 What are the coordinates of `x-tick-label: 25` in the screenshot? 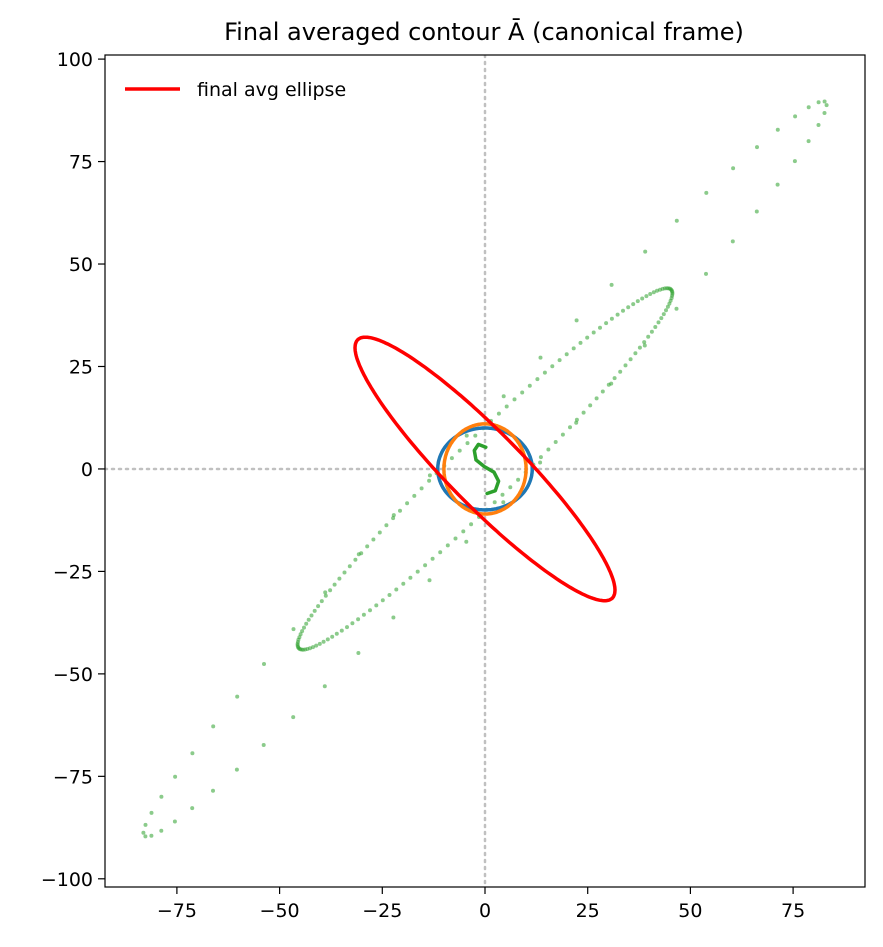 It's located at (588, 911).